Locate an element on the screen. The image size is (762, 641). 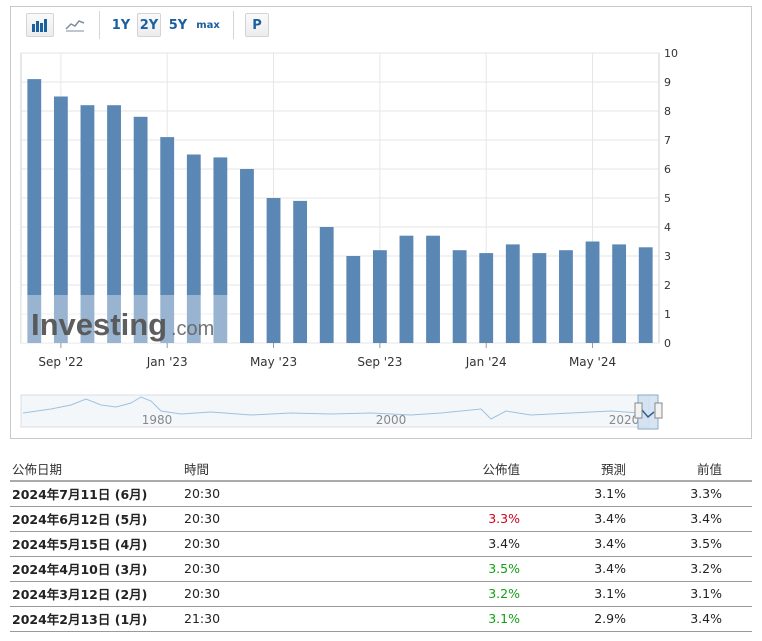
table-row: 2024年3月12日 (2月) 20:30 3.2% 3.1% 3.1% is located at coordinates (381, 594).